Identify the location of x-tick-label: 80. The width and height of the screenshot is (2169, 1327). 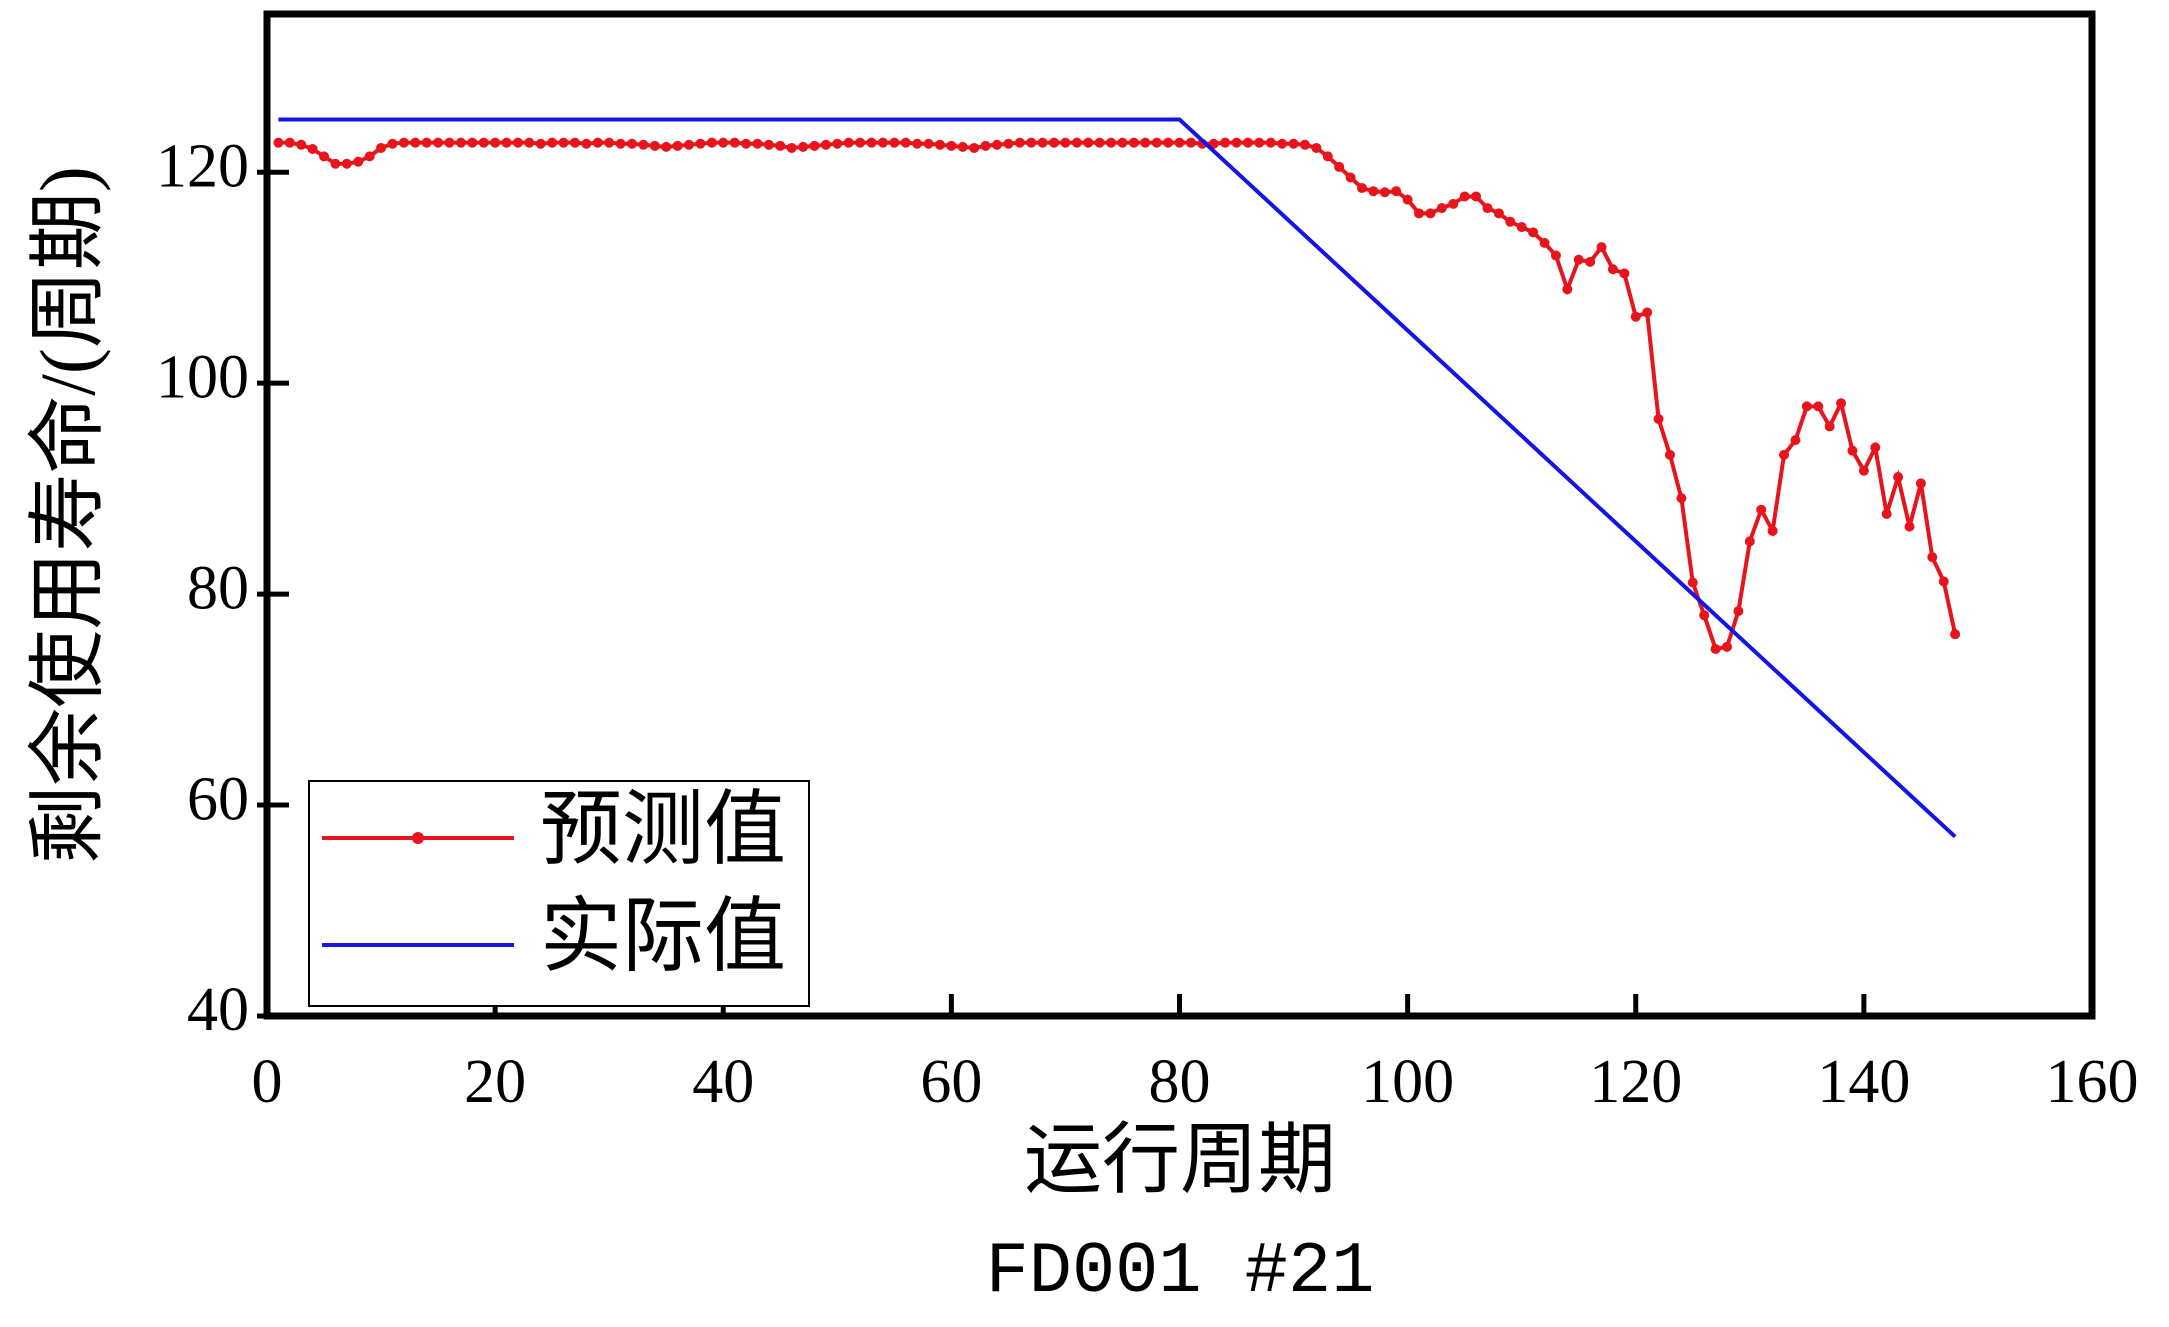
(1180, 1082).